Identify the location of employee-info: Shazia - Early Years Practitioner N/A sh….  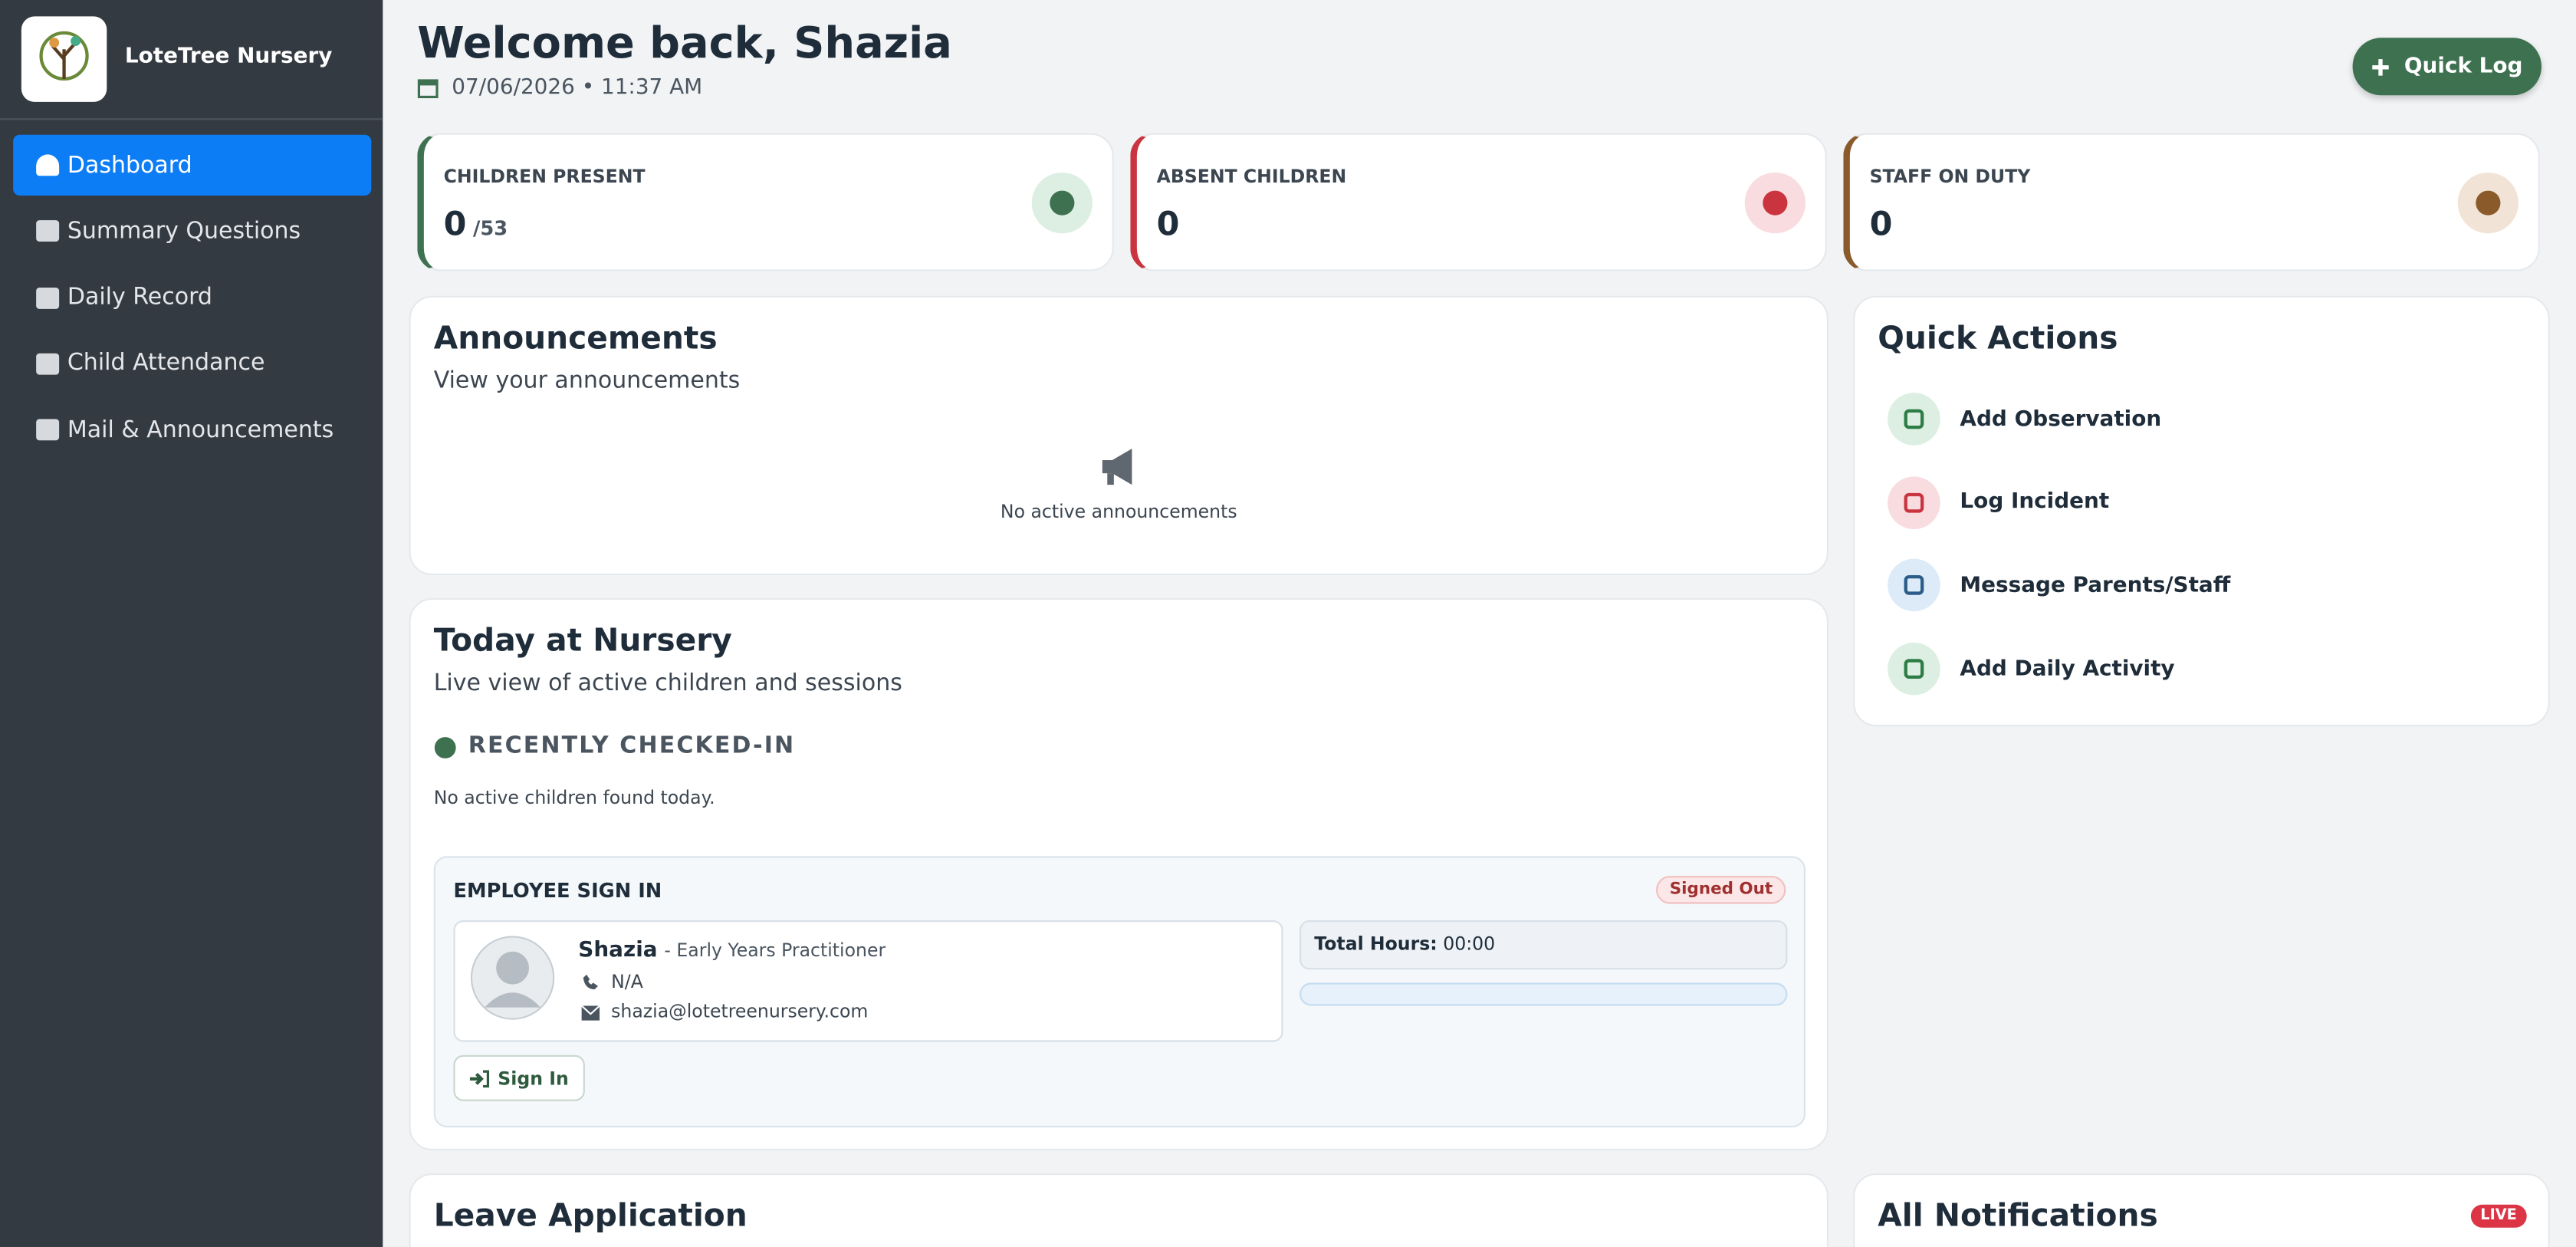
(868, 981).